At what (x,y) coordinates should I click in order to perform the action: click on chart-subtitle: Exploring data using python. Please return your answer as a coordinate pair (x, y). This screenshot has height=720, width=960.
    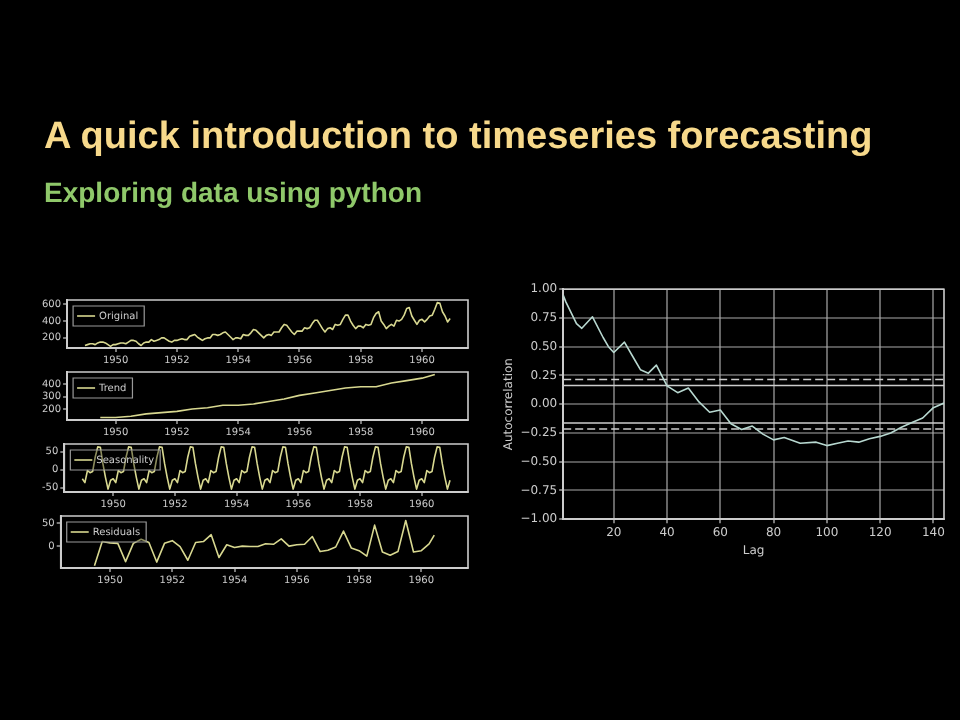
    Looking at the image, I should click on (233, 192).